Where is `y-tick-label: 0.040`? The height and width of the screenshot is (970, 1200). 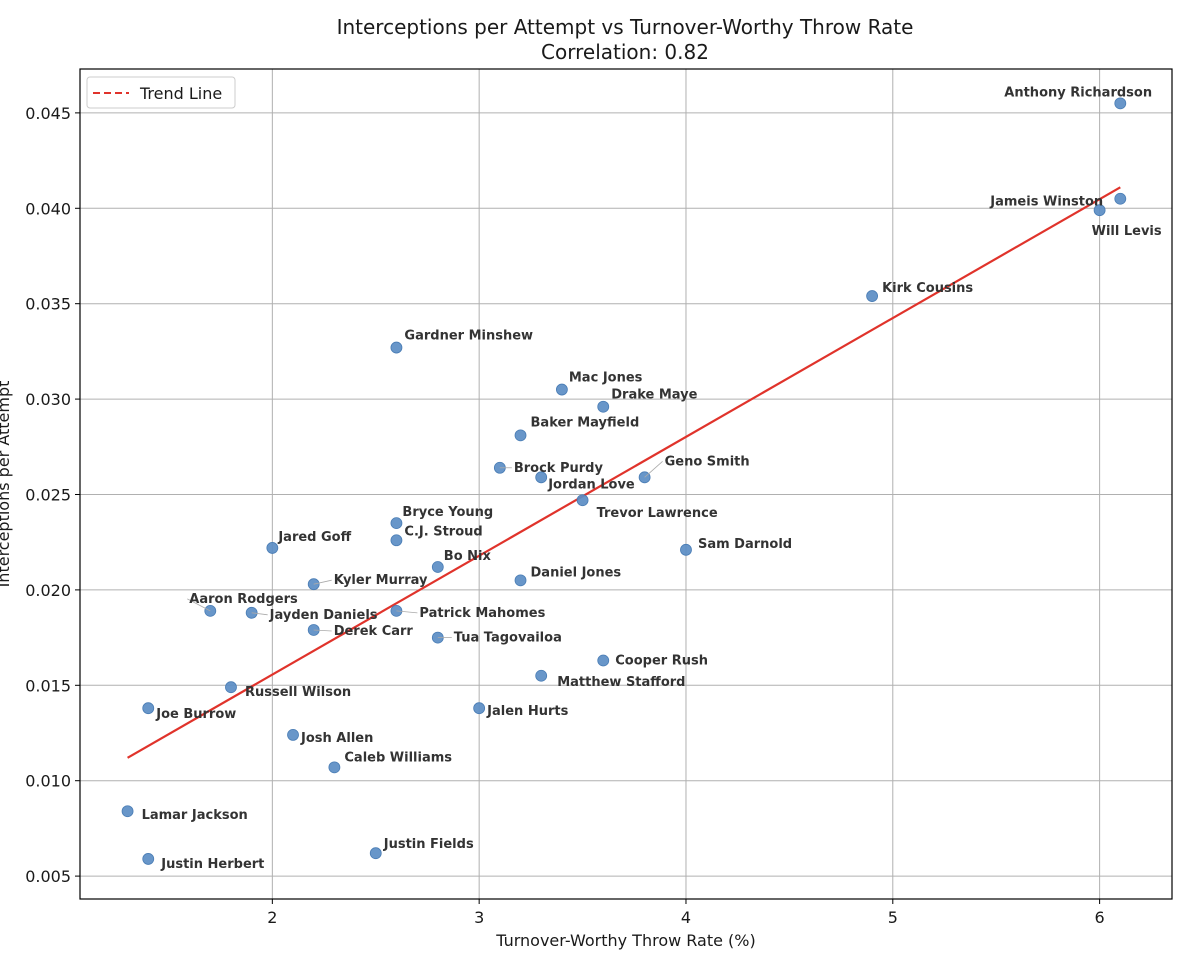 y-tick-label: 0.040 is located at coordinates (48, 208).